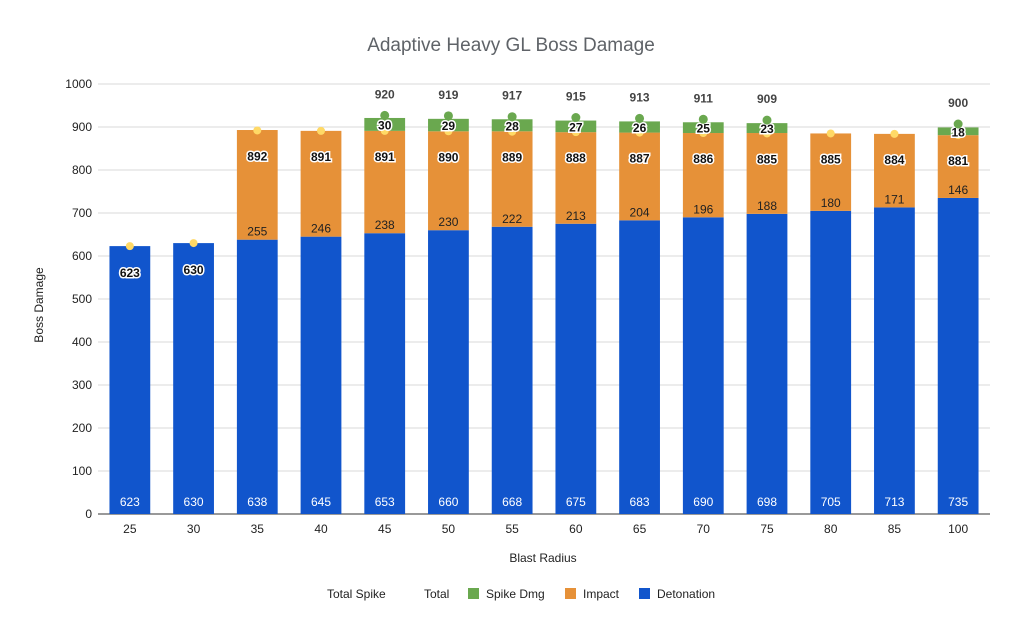 This screenshot has width=1023, height=633. I want to click on y-tick-label: 300, so click(82, 385).